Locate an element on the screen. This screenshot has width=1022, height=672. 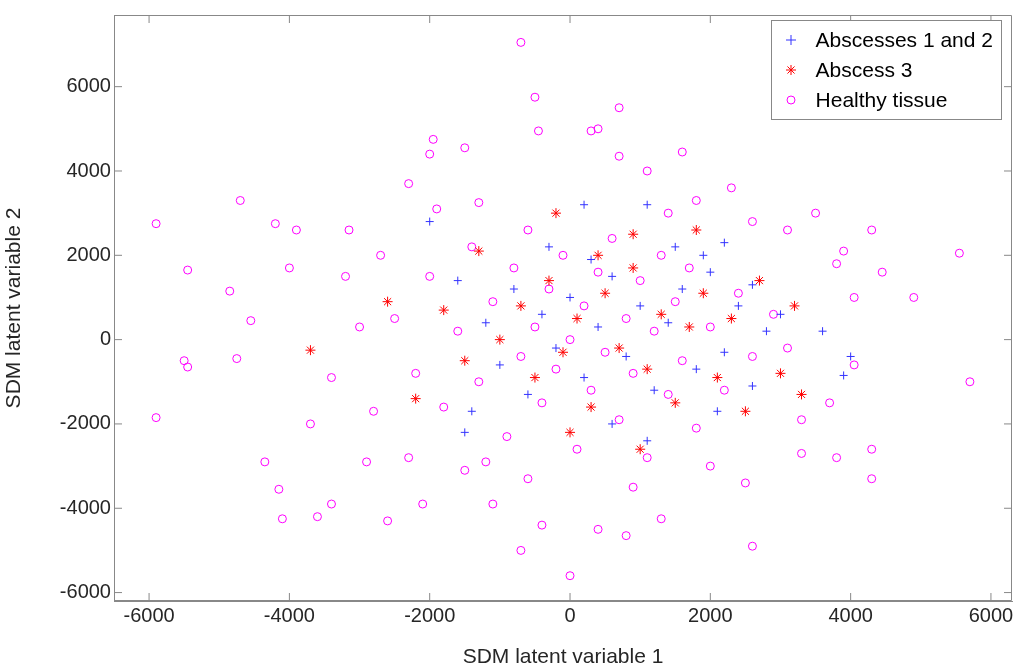
x-tick-label: -2000 is located at coordinates (430, 614).